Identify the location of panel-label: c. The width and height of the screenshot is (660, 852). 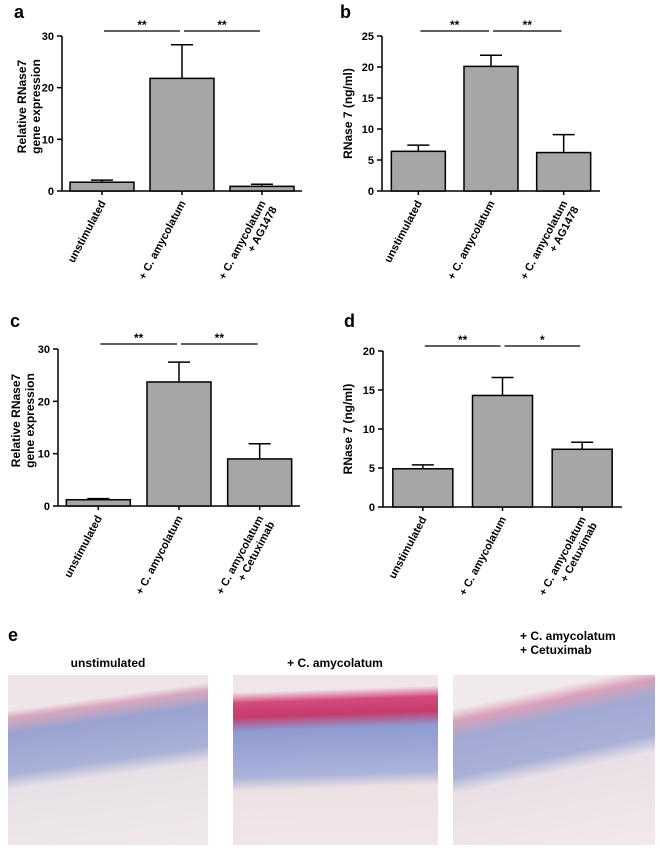
(15, 321).